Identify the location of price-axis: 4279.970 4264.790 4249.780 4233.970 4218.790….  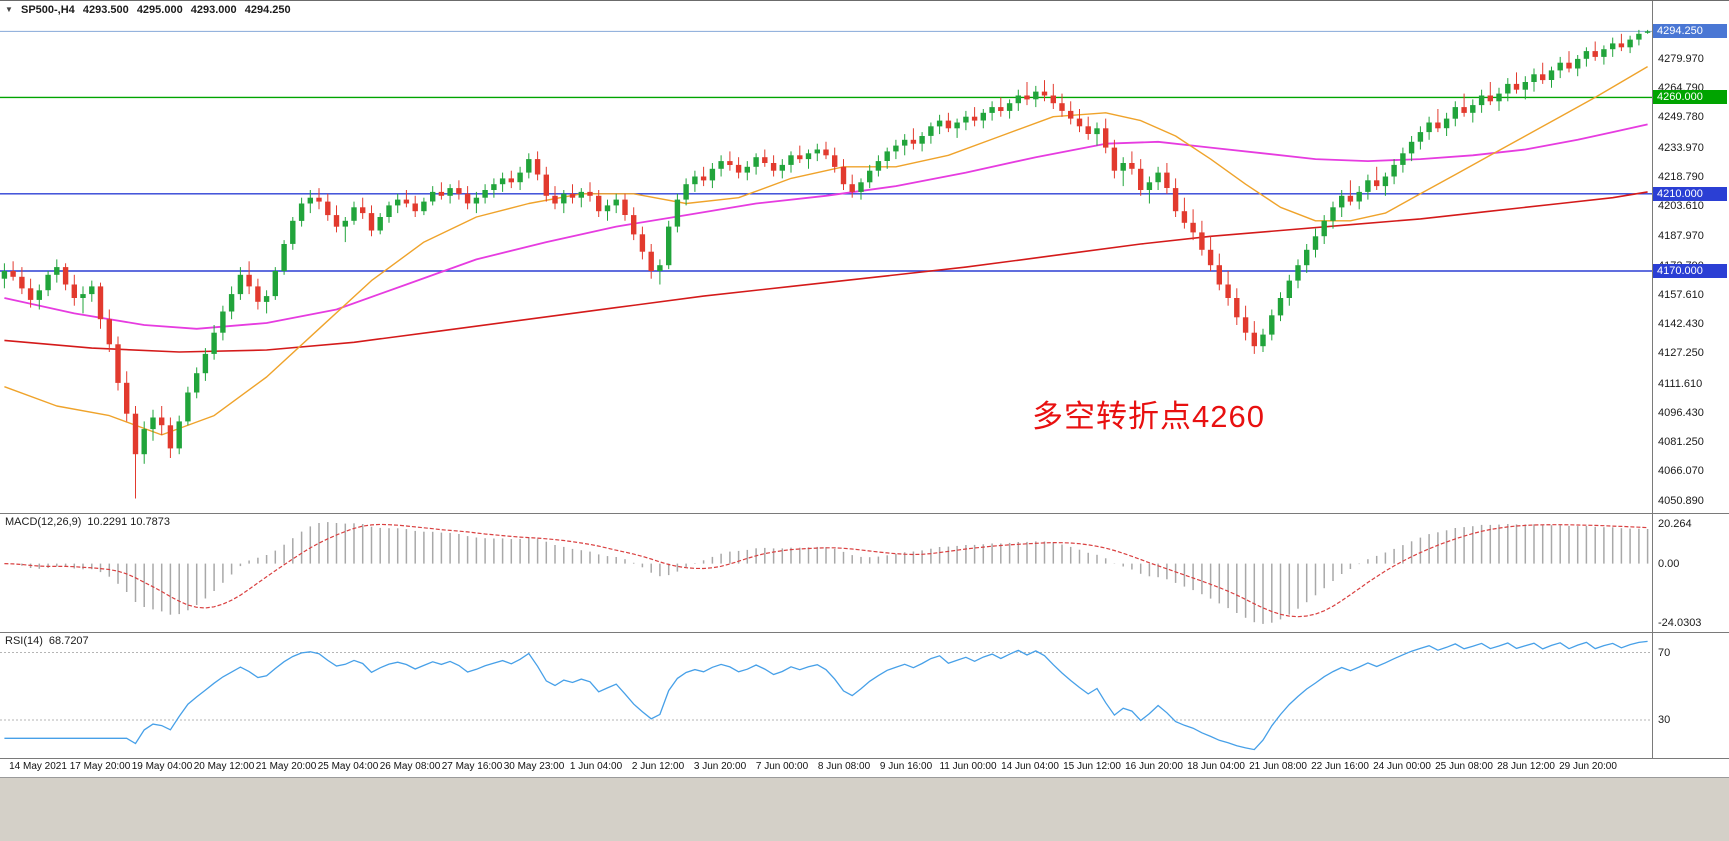
(1690, 257).